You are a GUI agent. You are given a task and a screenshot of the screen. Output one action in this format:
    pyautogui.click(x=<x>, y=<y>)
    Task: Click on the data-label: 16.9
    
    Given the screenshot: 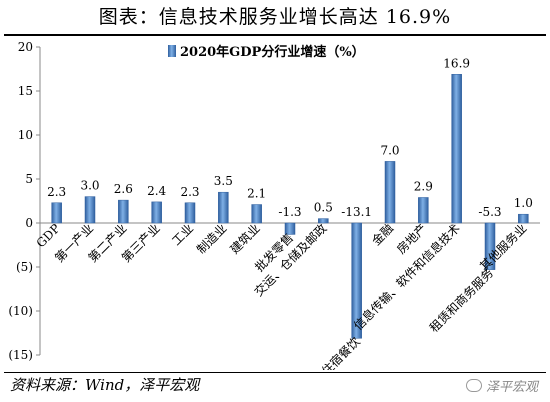 What is the action you would take?
    pyautogui.click(x=456, y=63)
    